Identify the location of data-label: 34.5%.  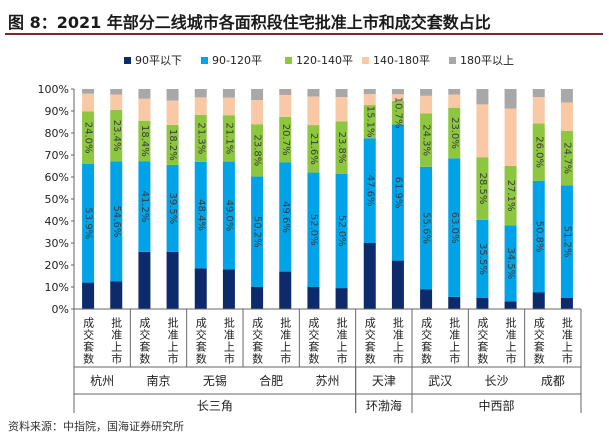
(510, 263).